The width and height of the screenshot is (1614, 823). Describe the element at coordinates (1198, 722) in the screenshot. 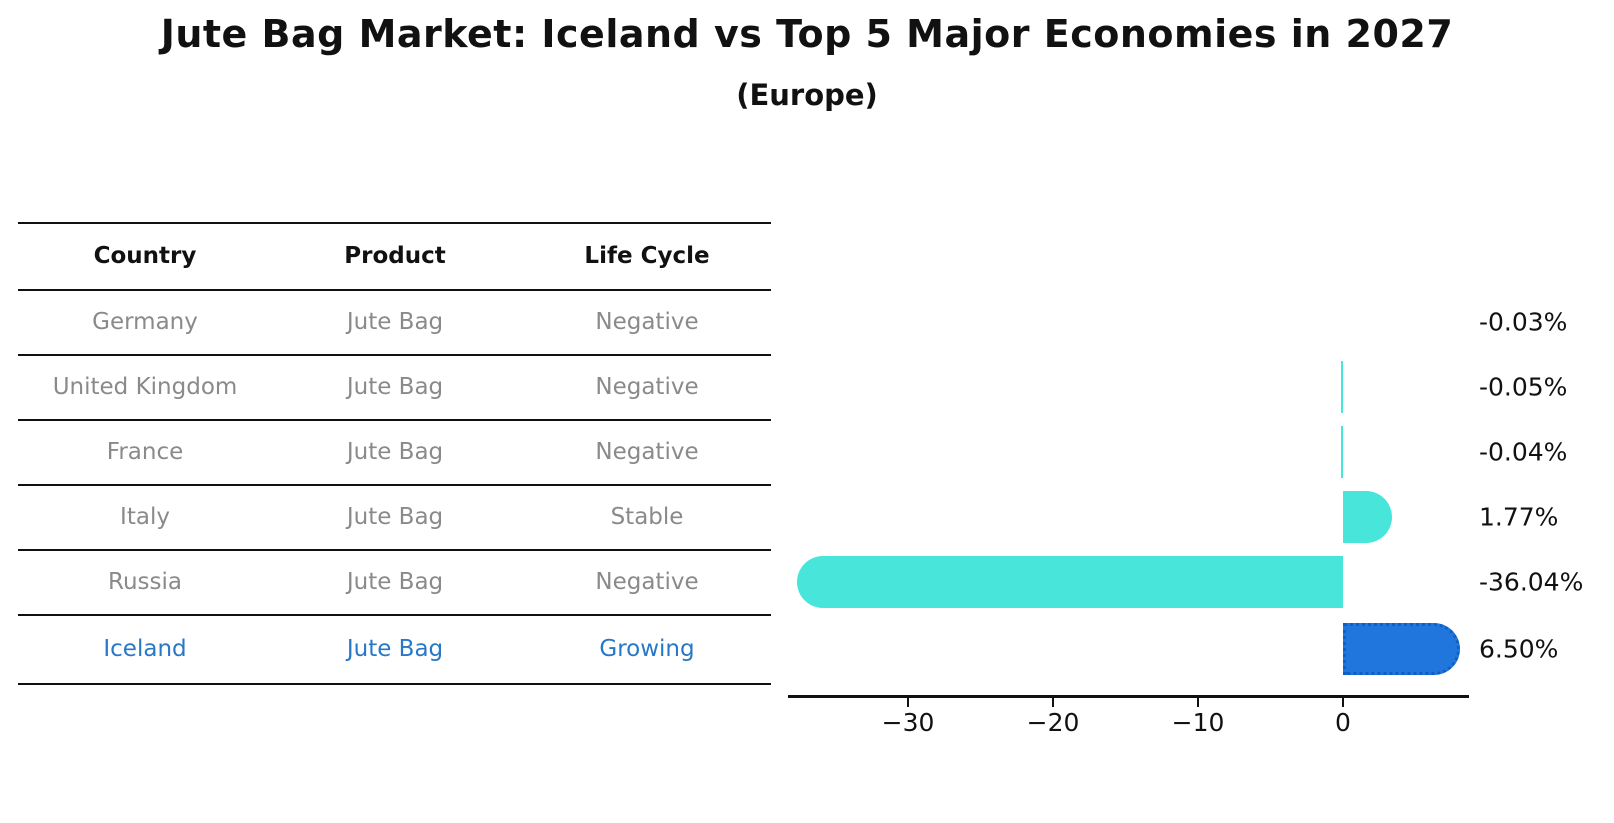

I see `x-axis-tick-label: −10` at that location.